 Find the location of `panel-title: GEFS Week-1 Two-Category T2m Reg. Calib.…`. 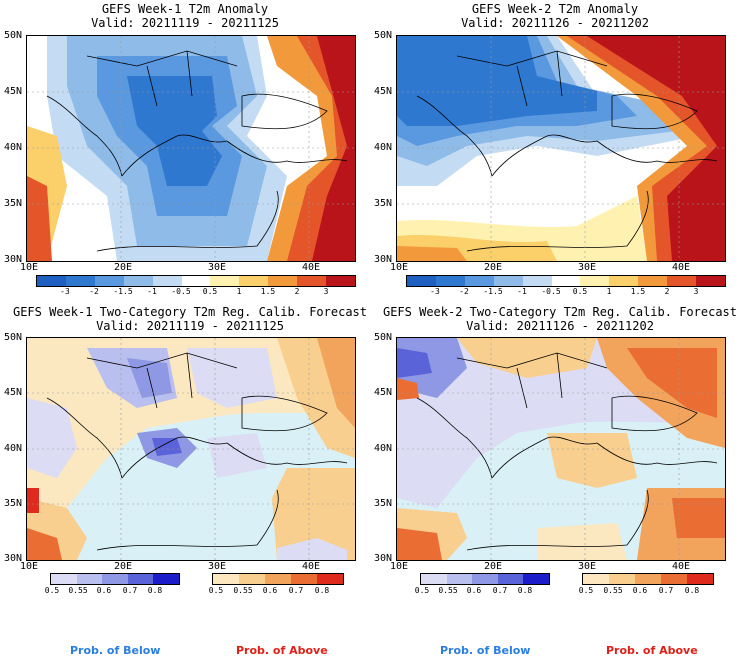

panel-title: GEFS Week-1 Two-Category T2m Reg. Calib.… is located at coordinates (189, 312).